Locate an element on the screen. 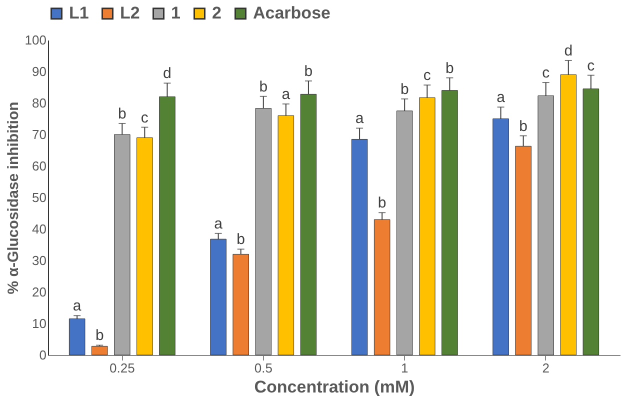  x-tick-label: 0.5 is located at coordinates (263, 368).